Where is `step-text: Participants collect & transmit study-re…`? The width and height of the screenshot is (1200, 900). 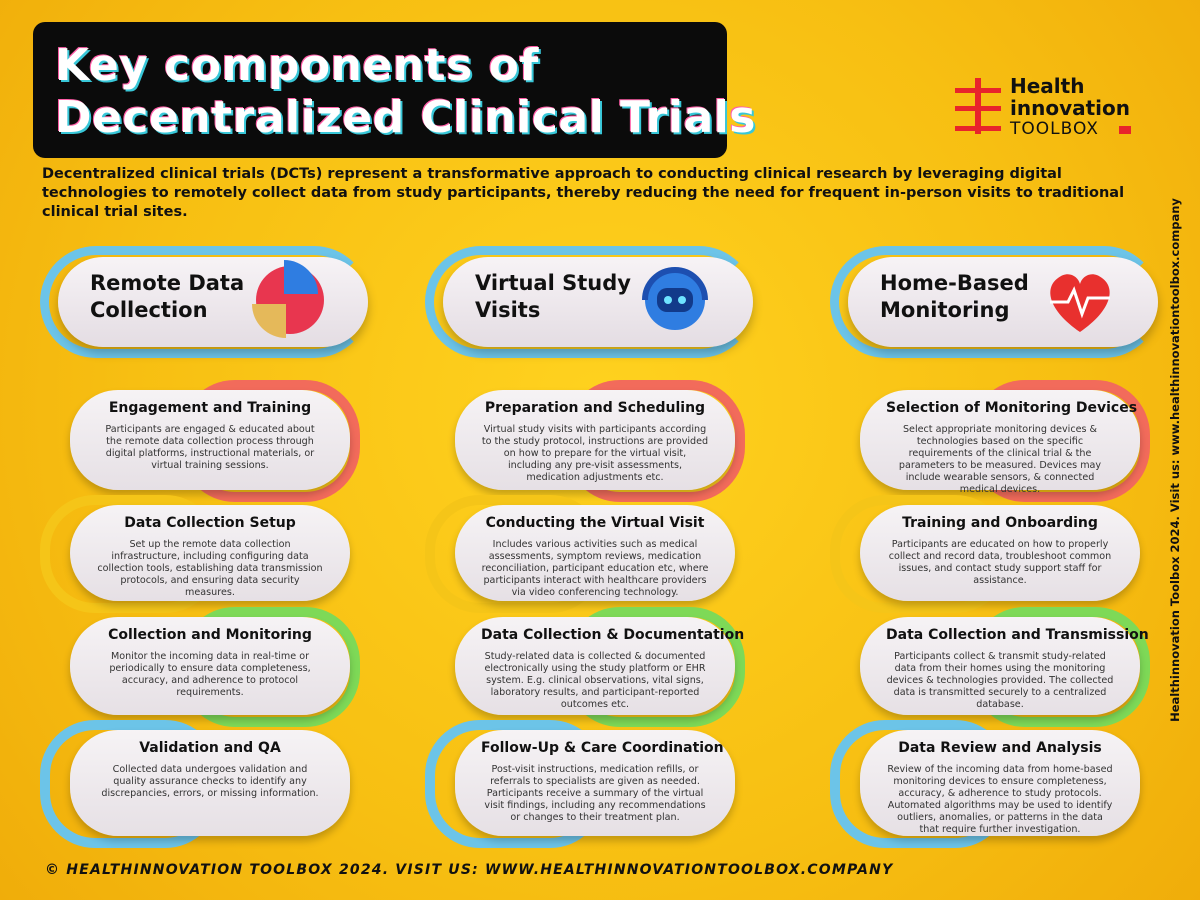
step-text: Participants collect & transmit study-re… is located at coordinates (1000, 680).